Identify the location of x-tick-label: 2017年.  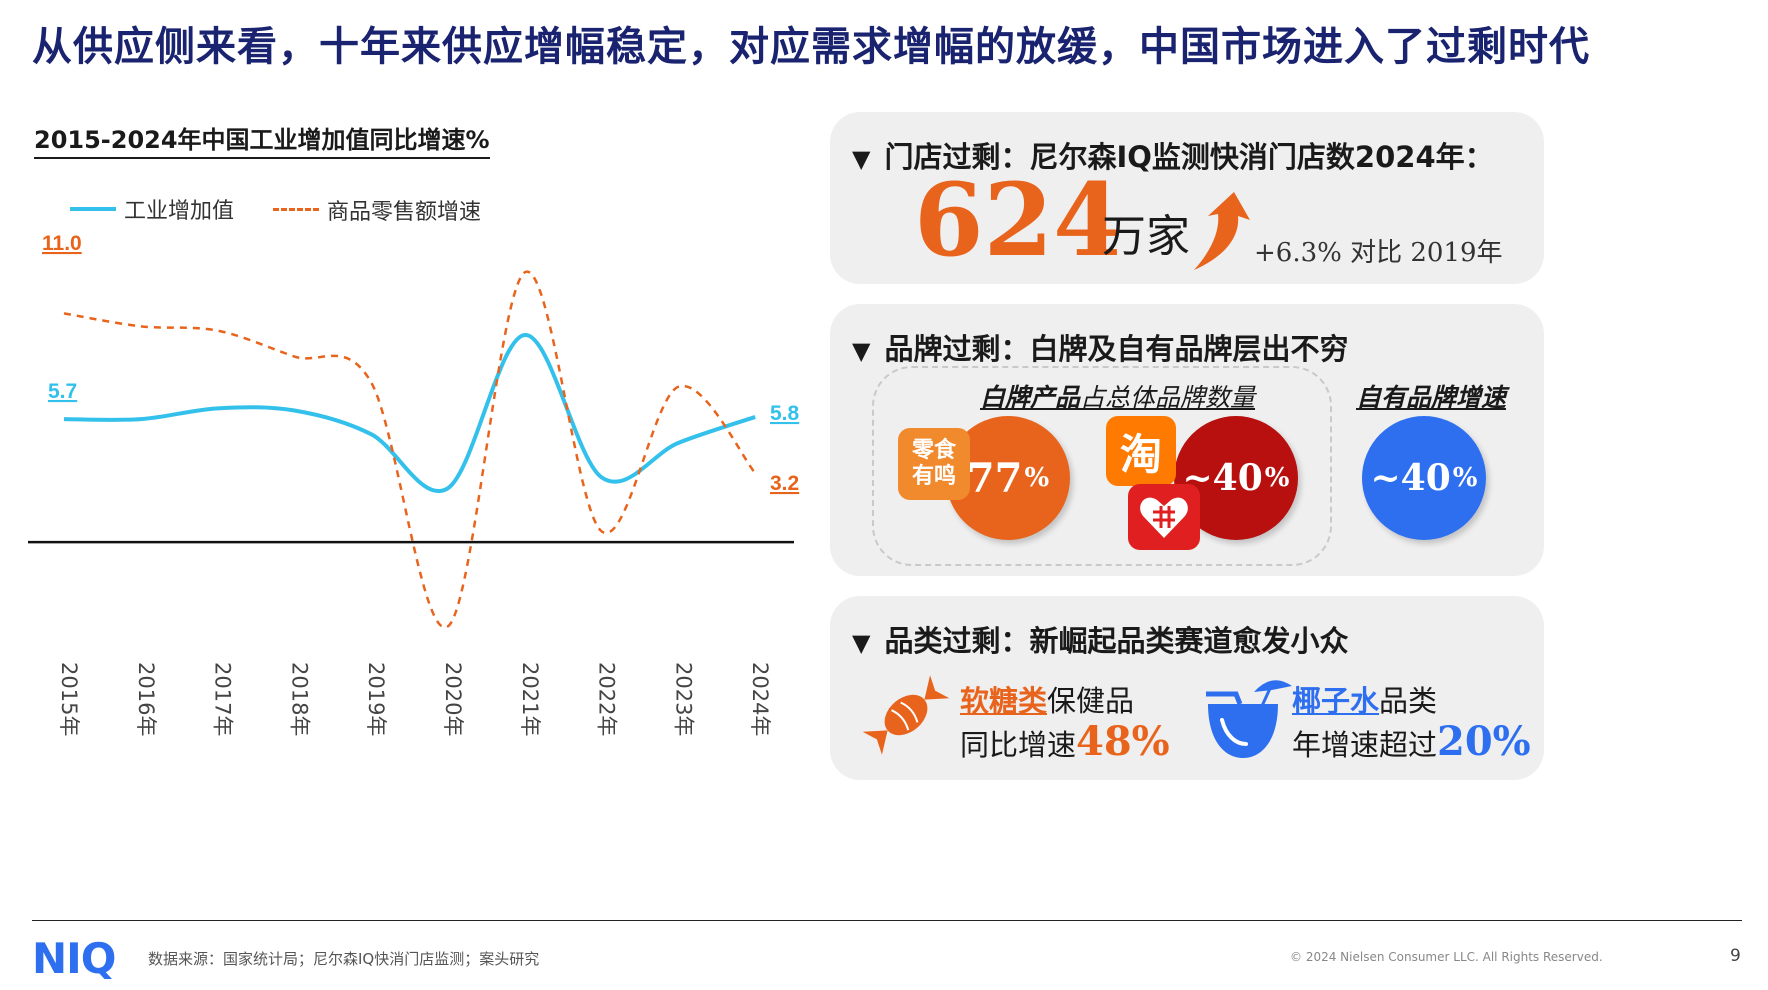
(223, 699).